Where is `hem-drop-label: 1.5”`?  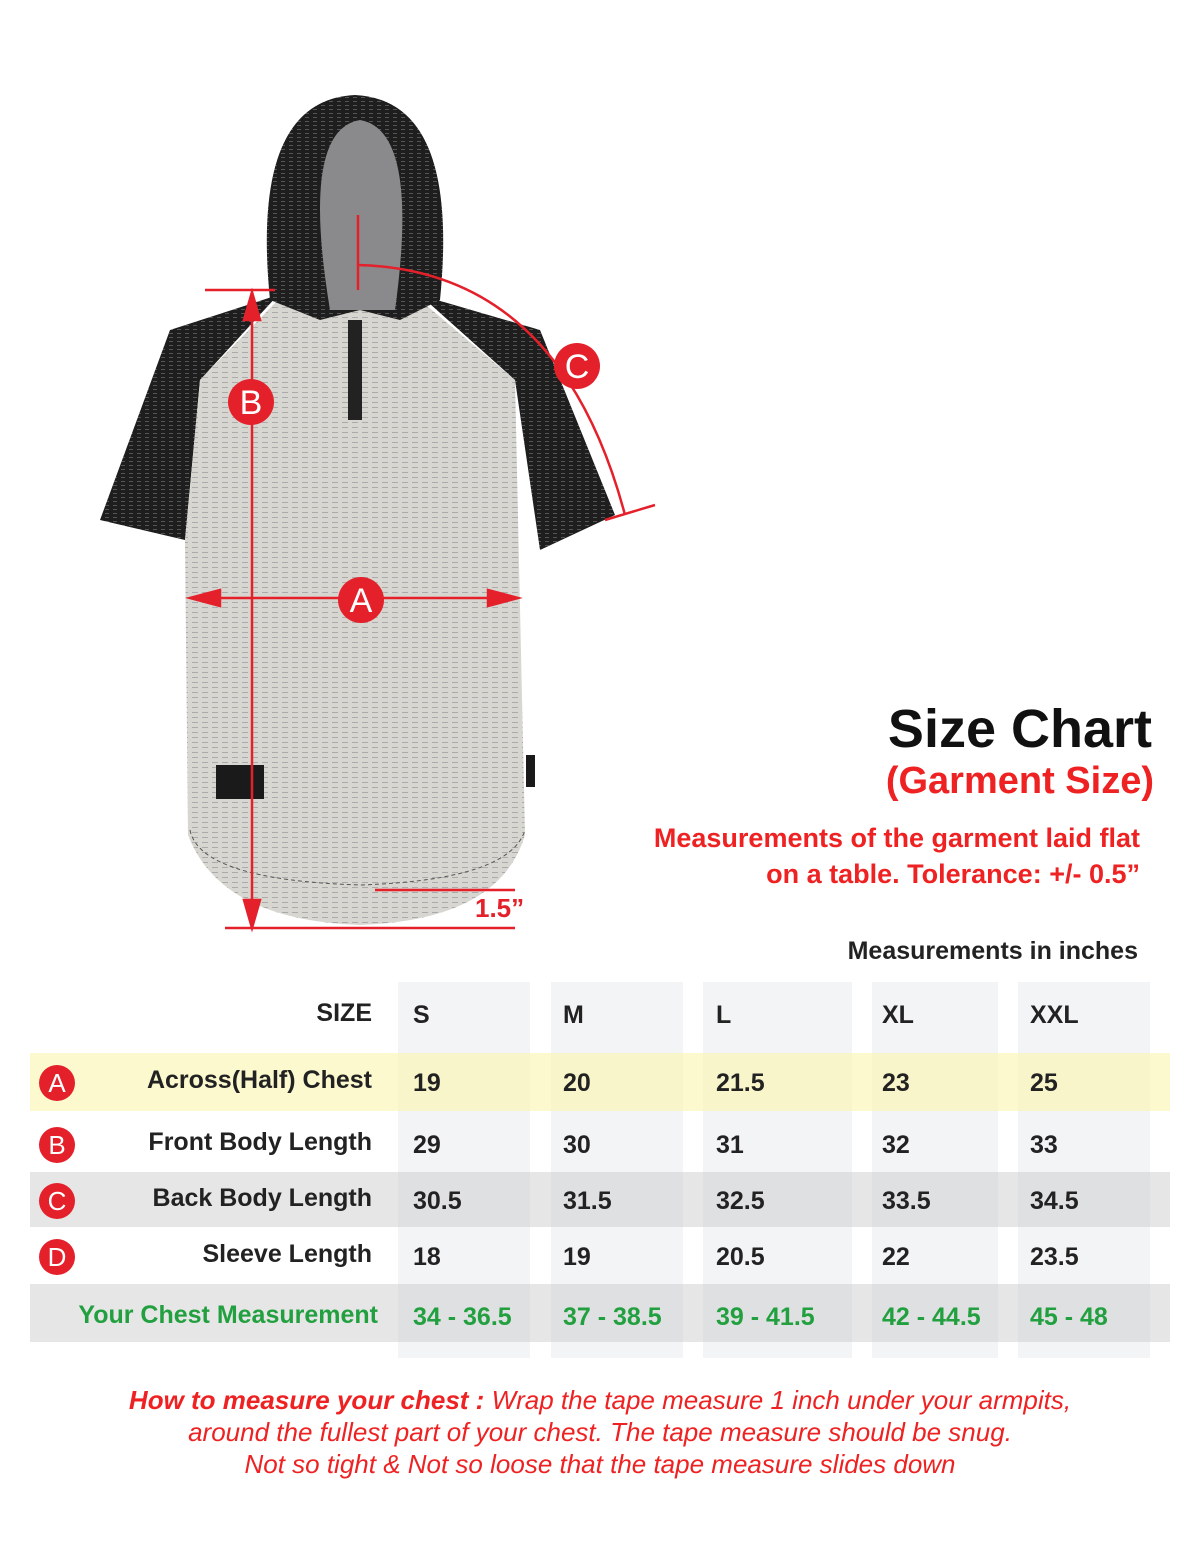 hem-drop-label: 1.5” is located at coordinates (500, 908).